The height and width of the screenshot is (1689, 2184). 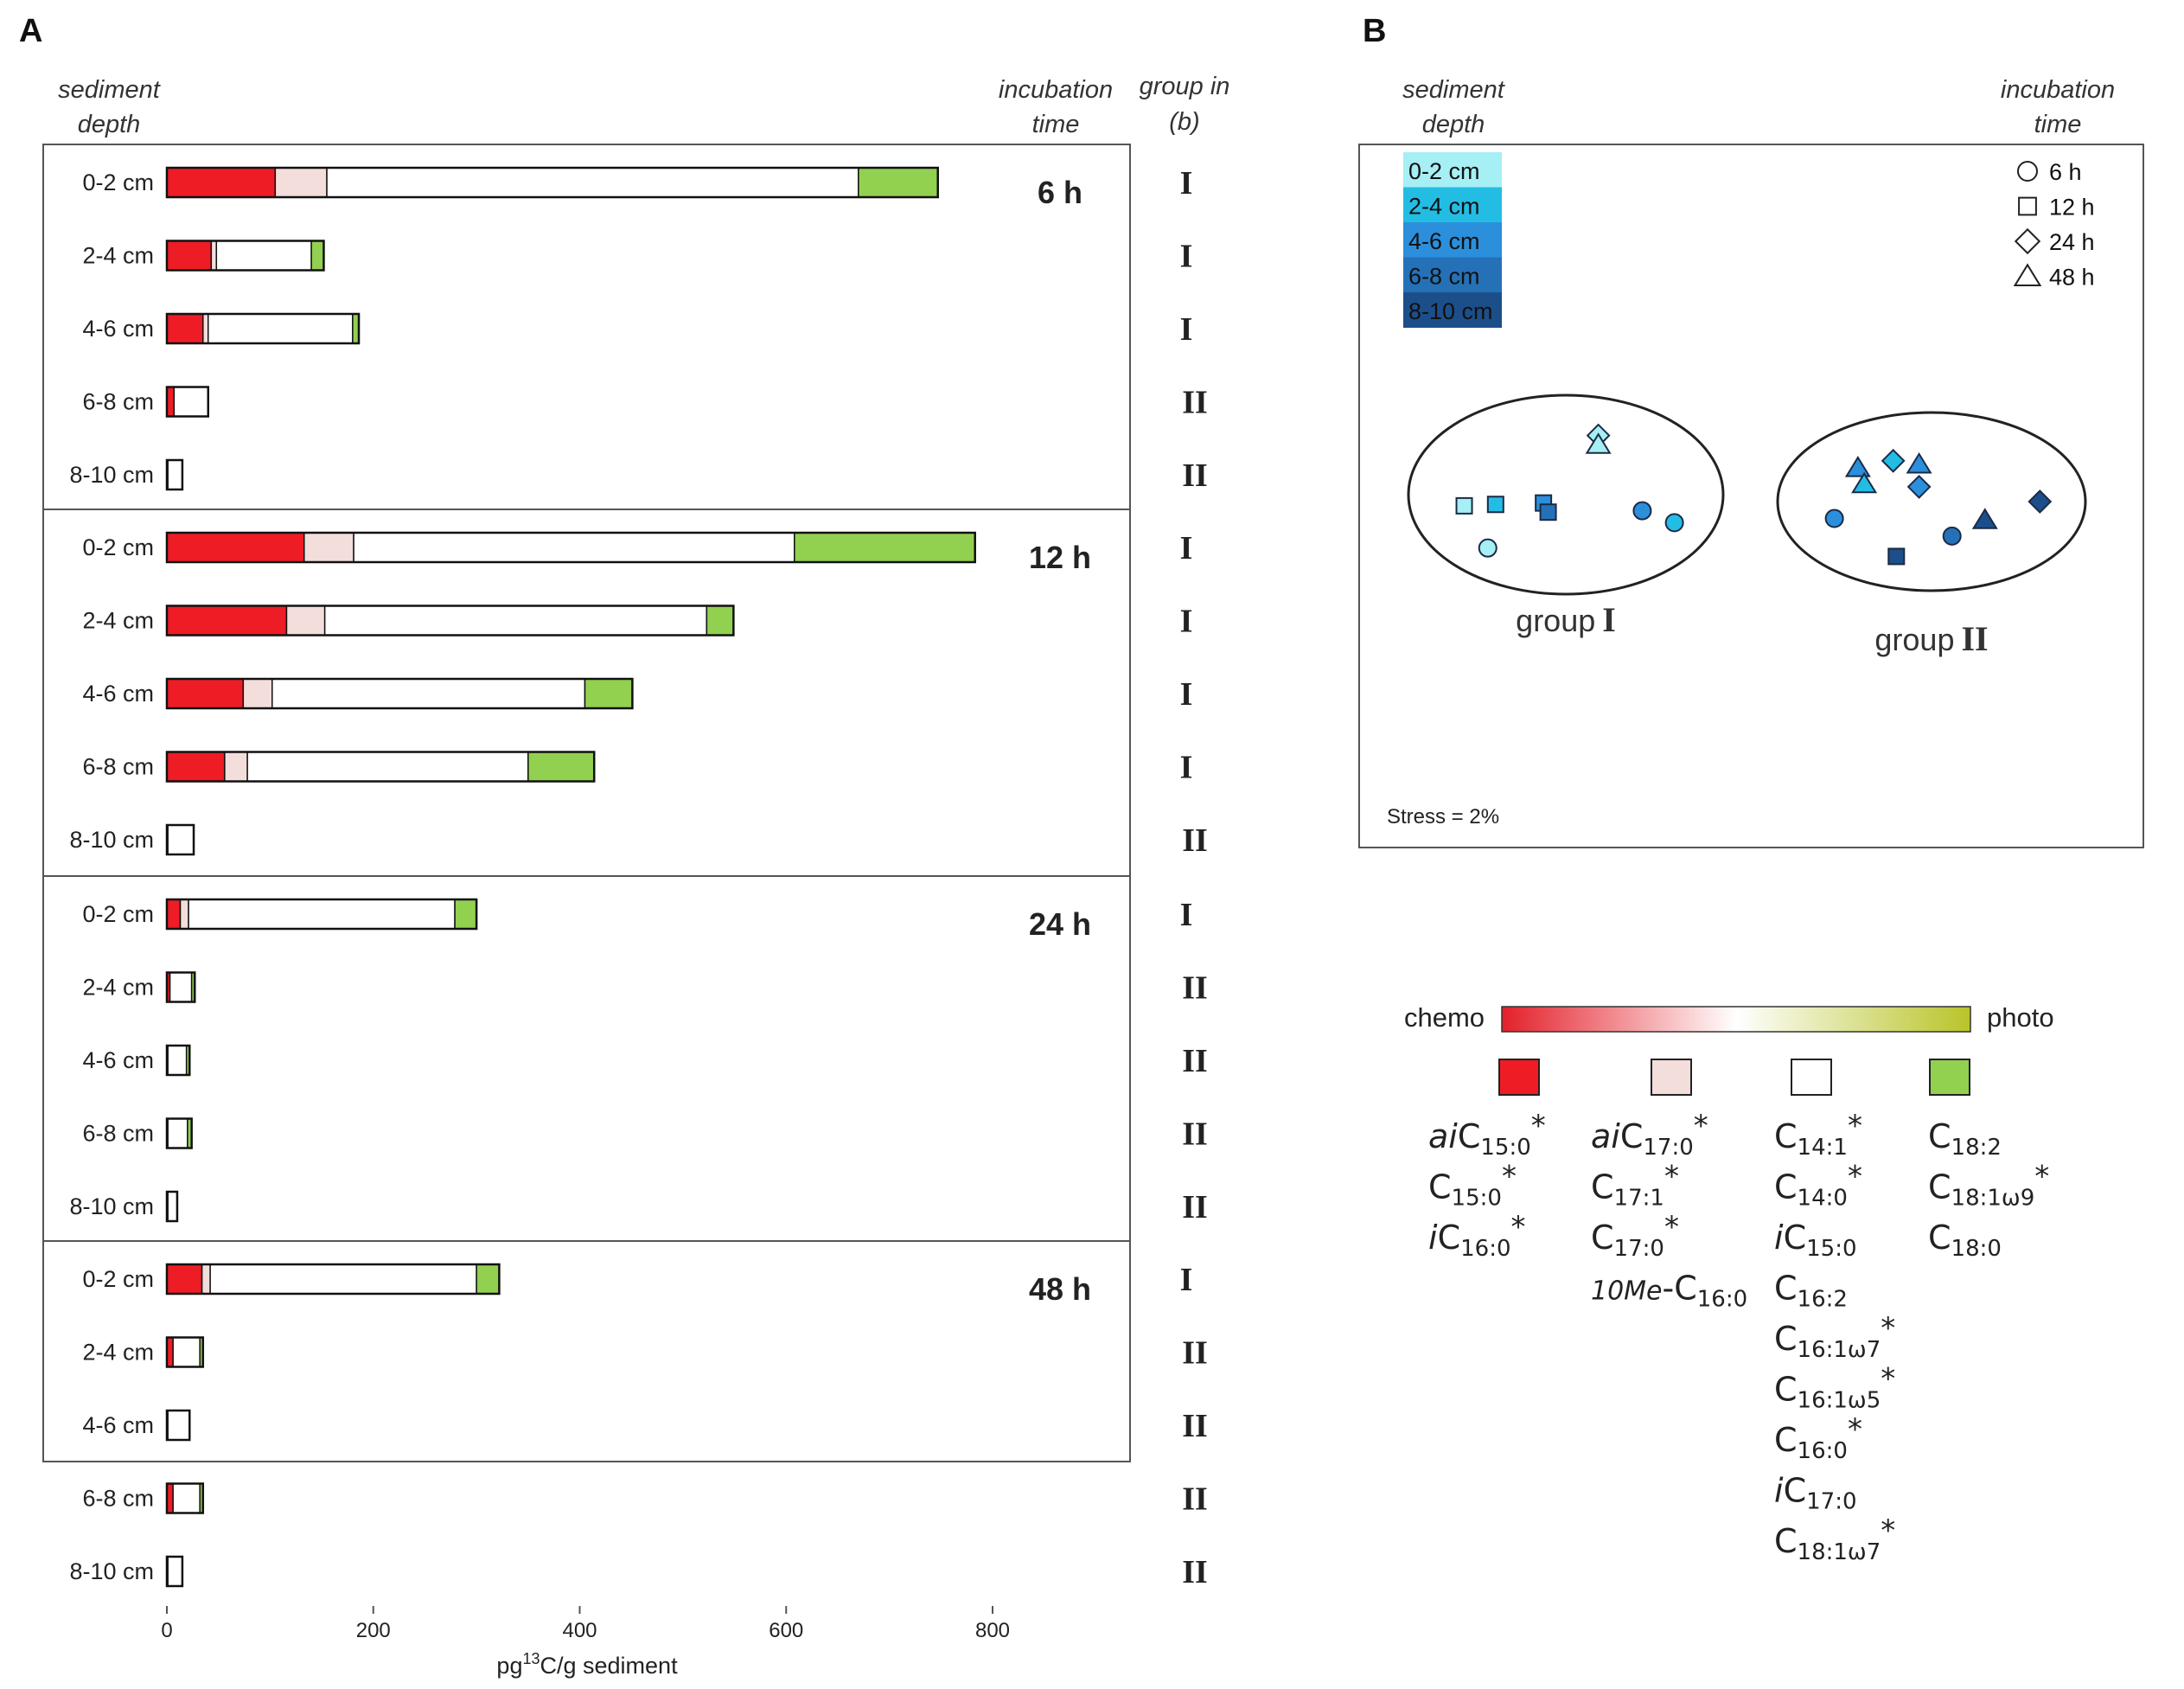 I want to click on b-depth-header-line2: depth, so click(x=1454, y=124).